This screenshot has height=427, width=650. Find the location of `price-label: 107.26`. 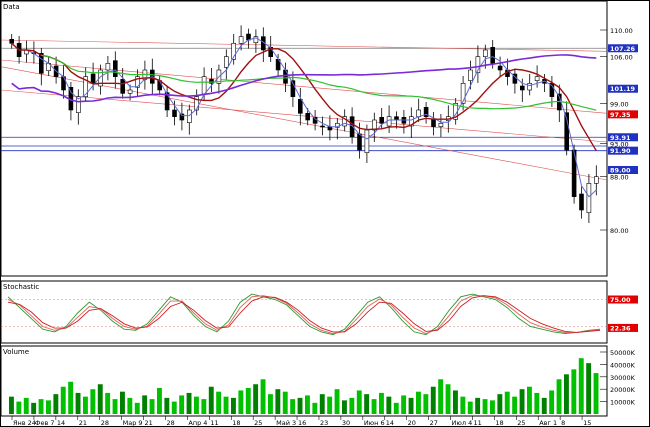

price-label: 107.26 is located at coordinates (623, 49).